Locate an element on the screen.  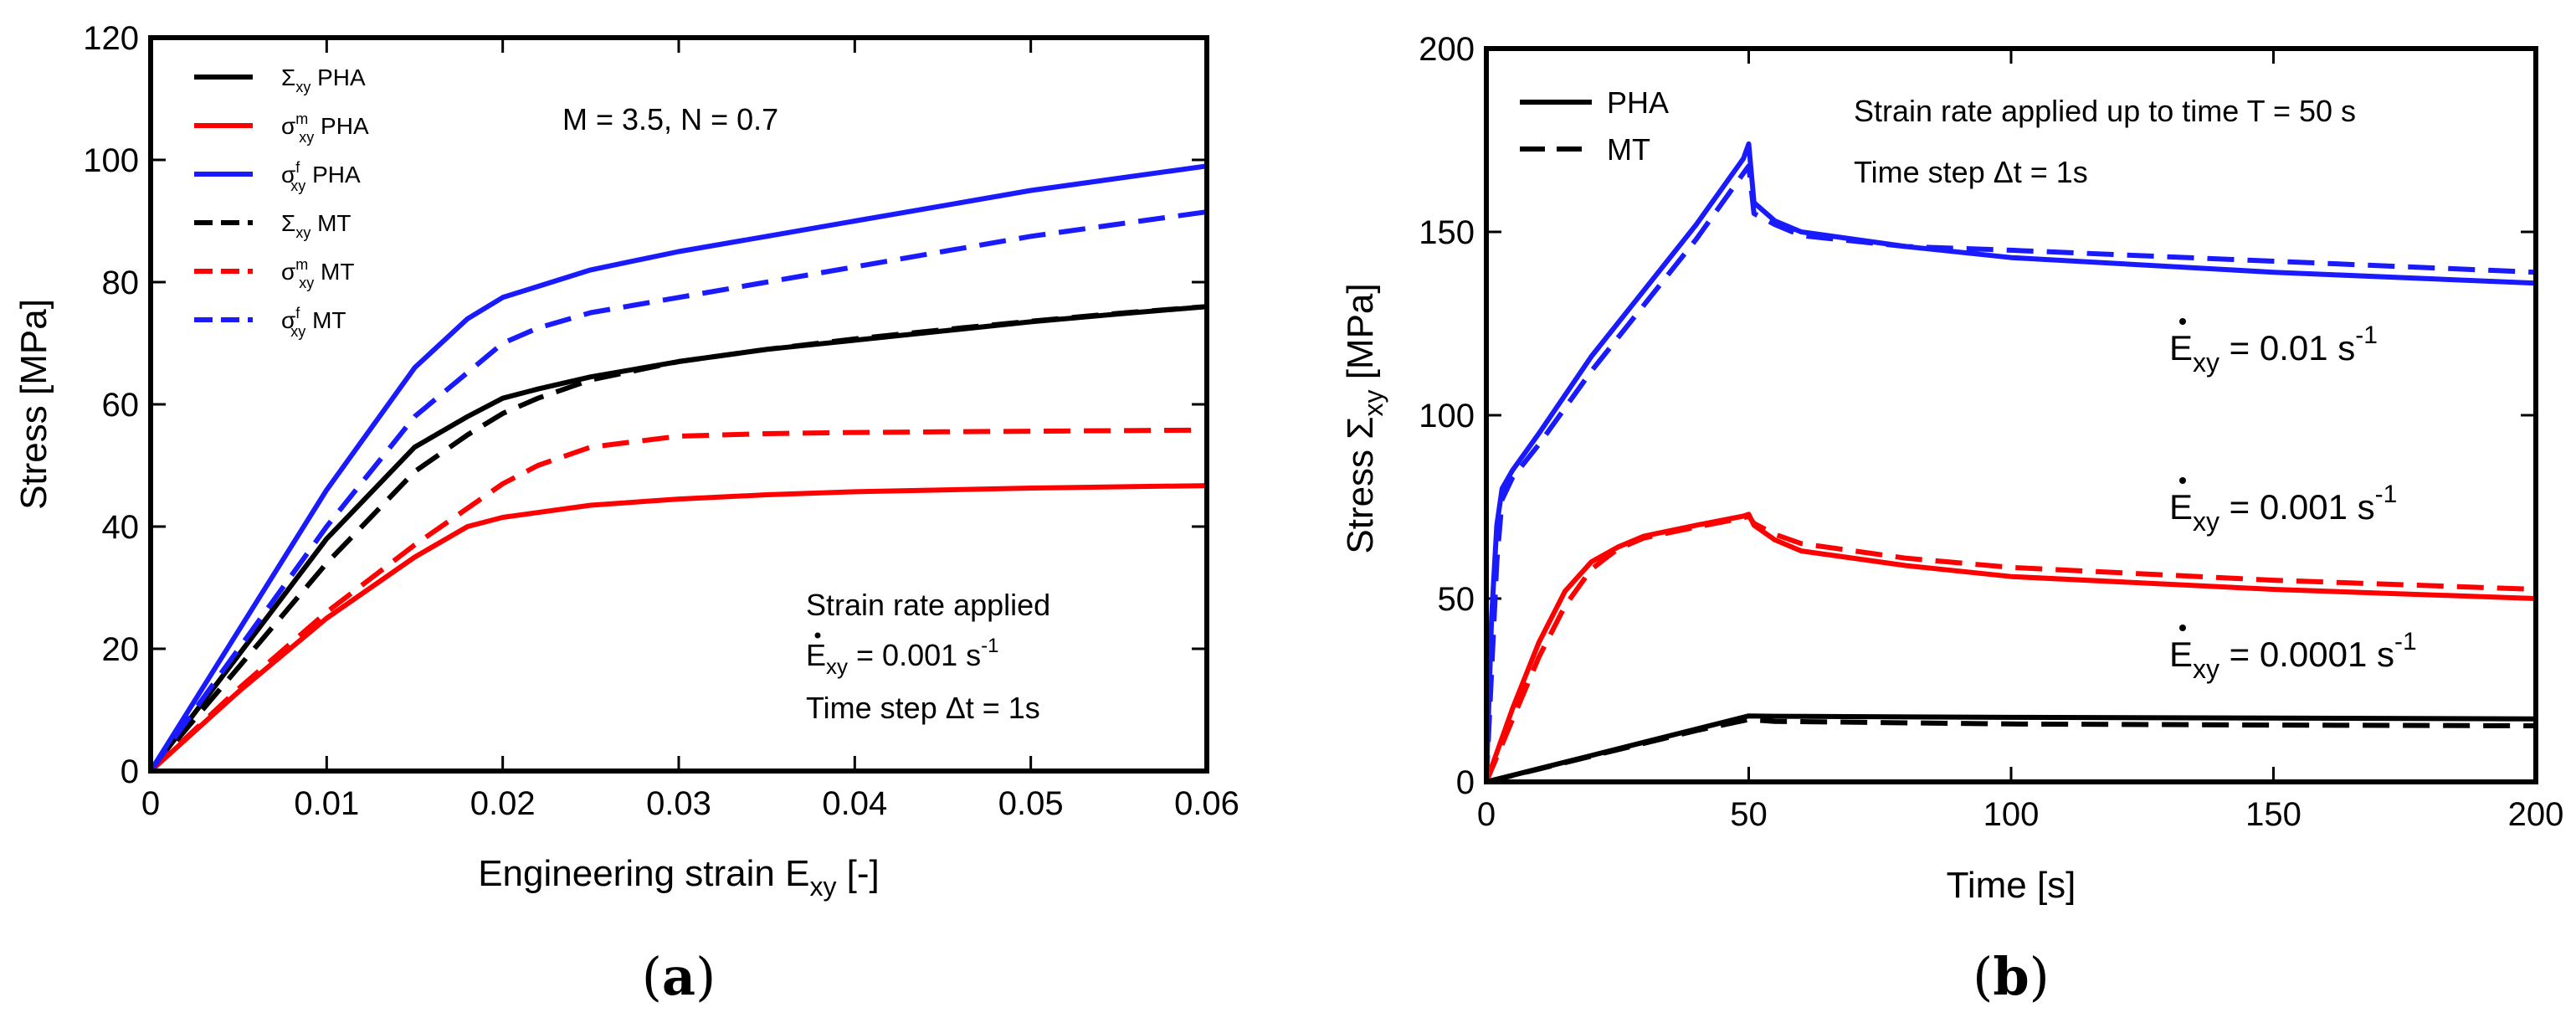
x-tick-label: 50 is located at coordinates (1749, 814).